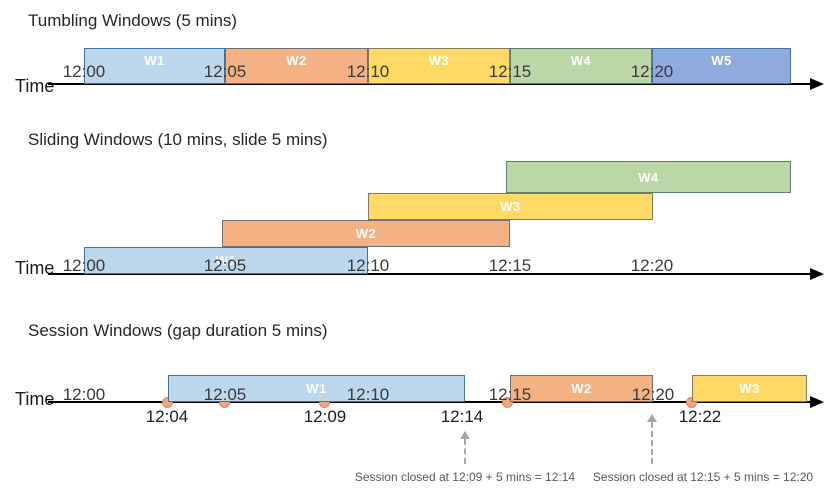  I want to click on sliding-tick-1220: 12:20, so click(652, 265).